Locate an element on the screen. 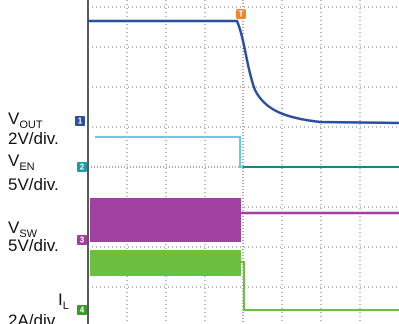 The image size is (399, 324). channel-subscript: L is located at coordinates (66, 306).